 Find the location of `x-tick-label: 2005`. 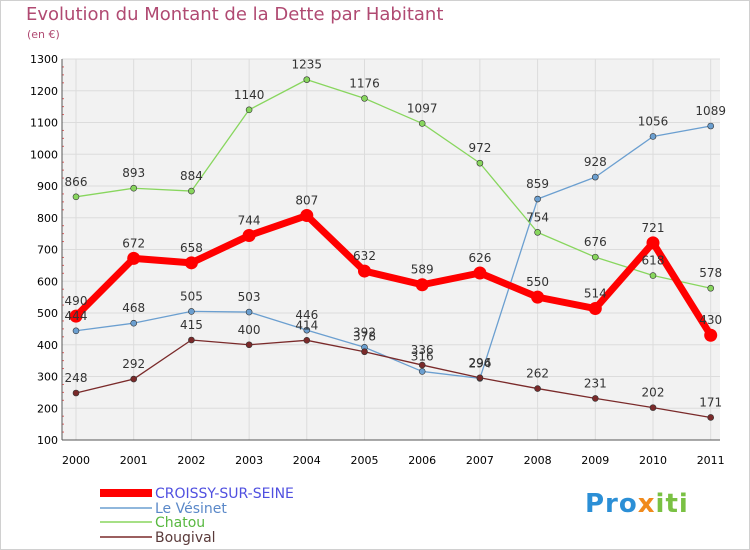

x-tick-label: 2005 is located at coordinates (365, 460).